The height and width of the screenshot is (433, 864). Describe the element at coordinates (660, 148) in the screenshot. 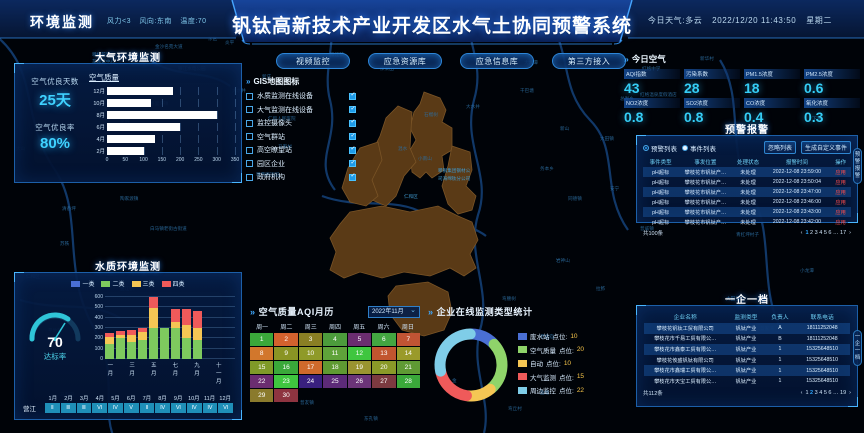

I see `radio-warning-list: 预警列表` at that location.